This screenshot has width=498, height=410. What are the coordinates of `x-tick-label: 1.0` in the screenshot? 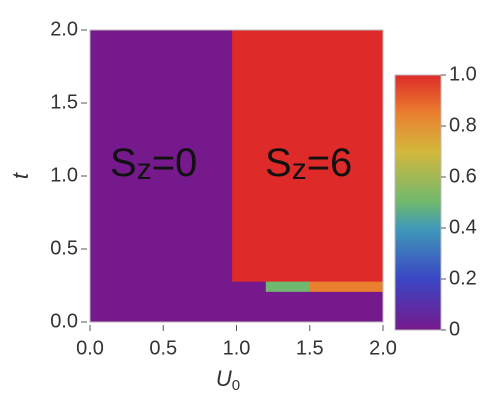 It's located at (237, 348).